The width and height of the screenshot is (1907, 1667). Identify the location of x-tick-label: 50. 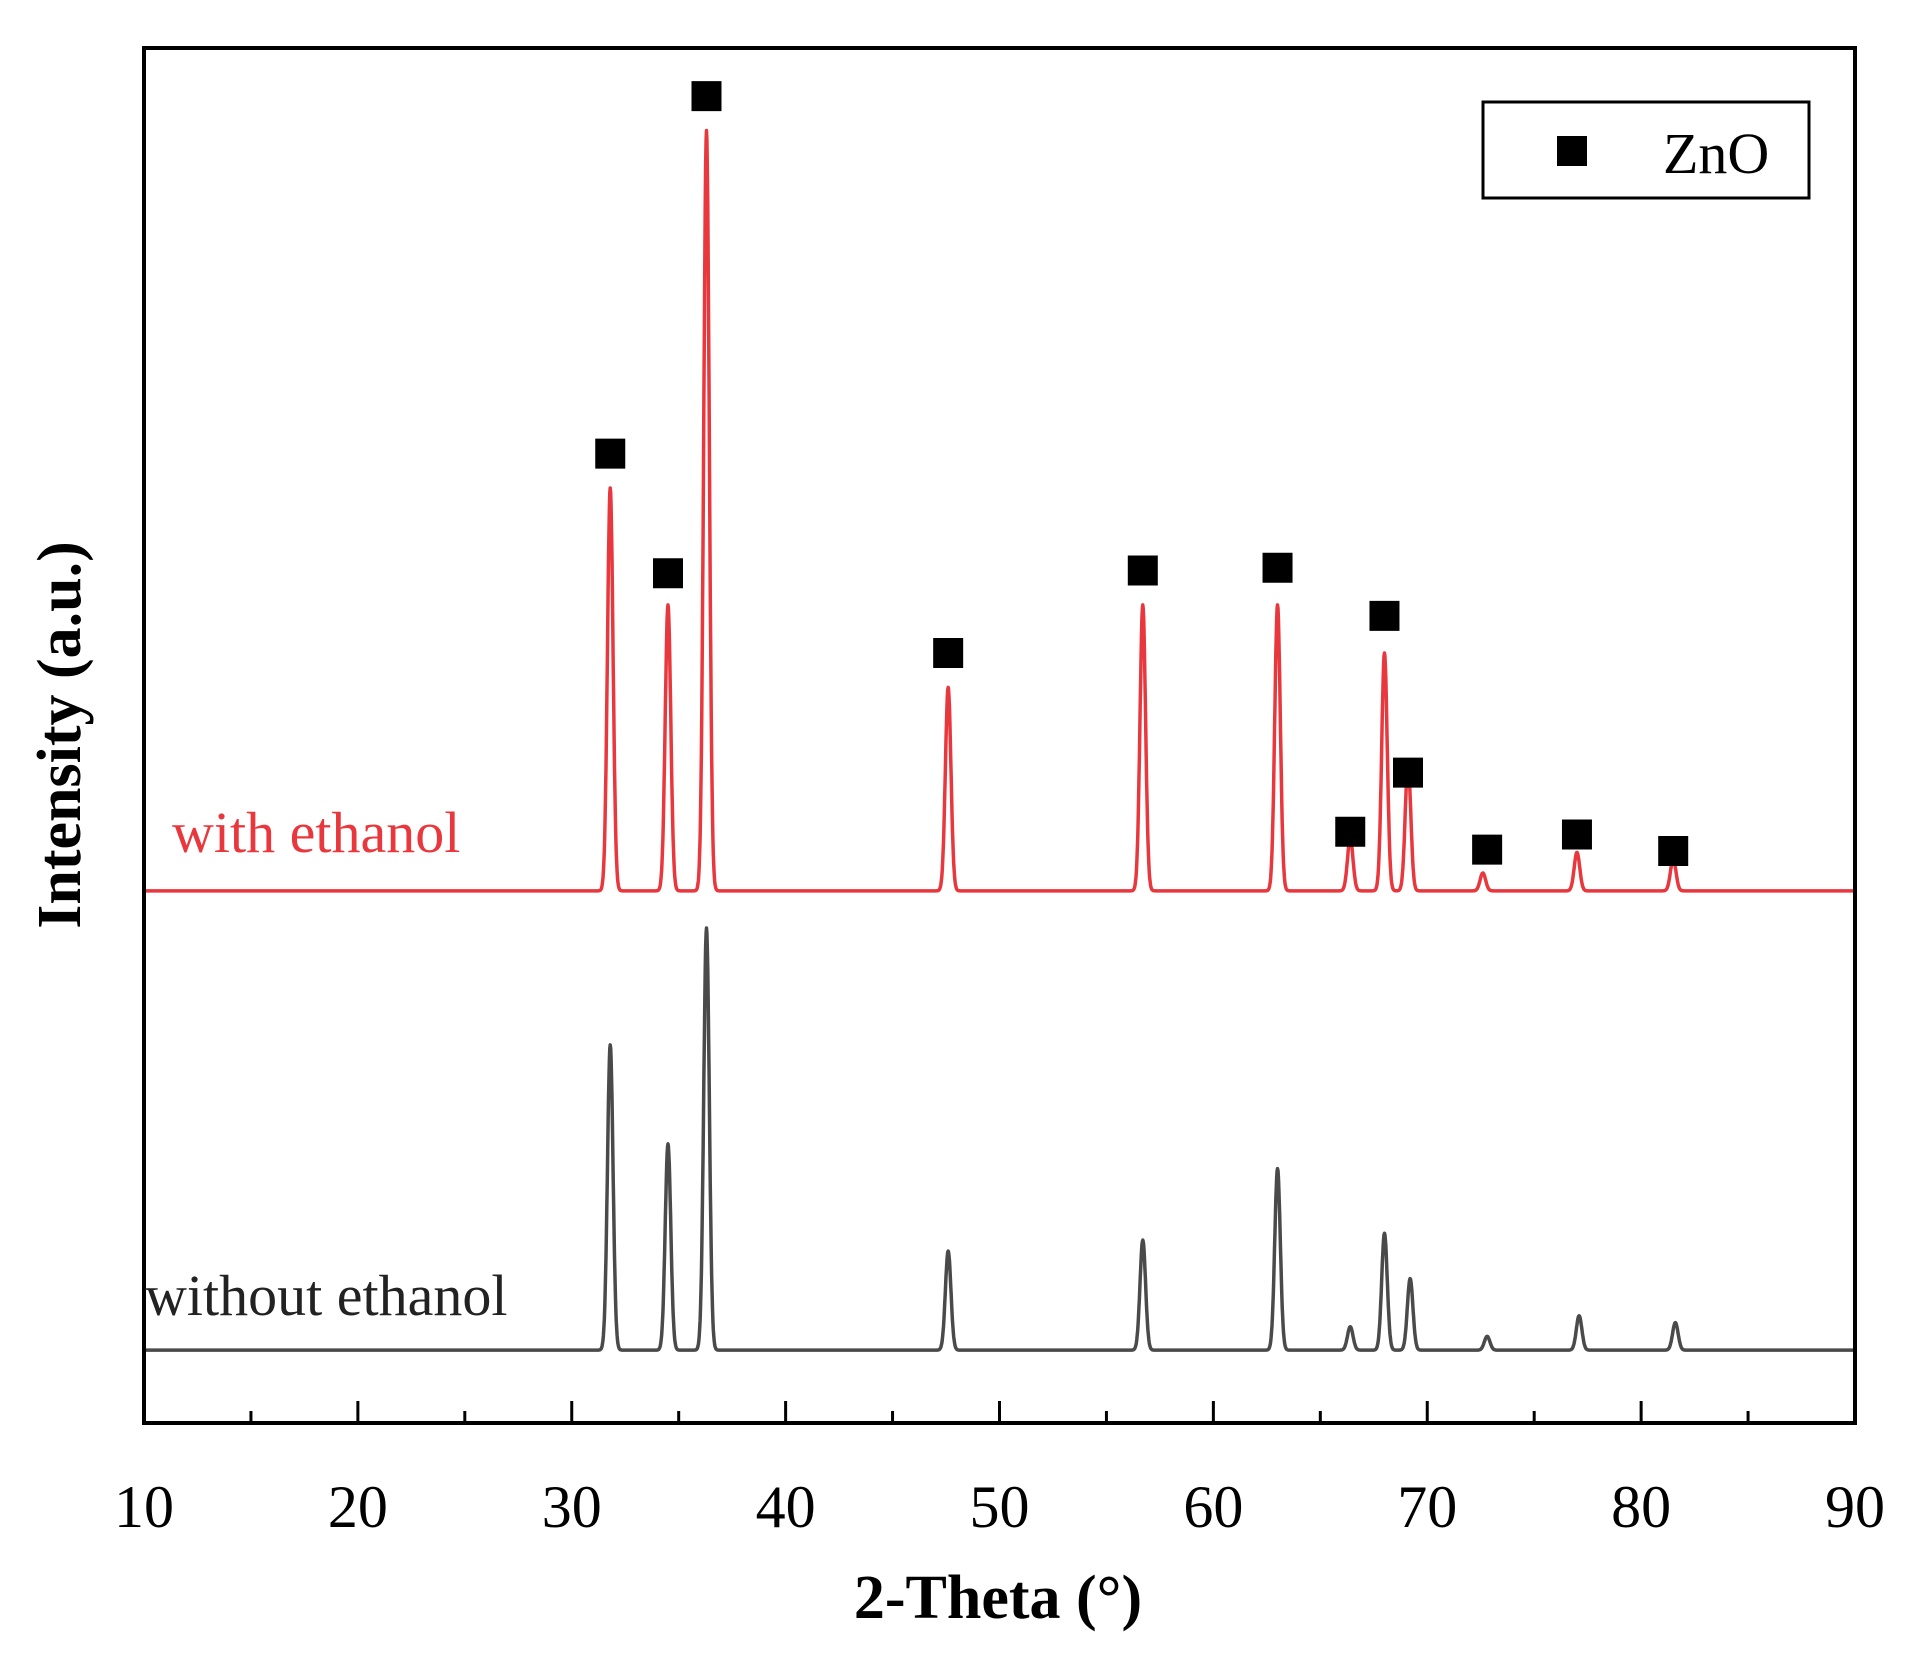
(1000, 1507).